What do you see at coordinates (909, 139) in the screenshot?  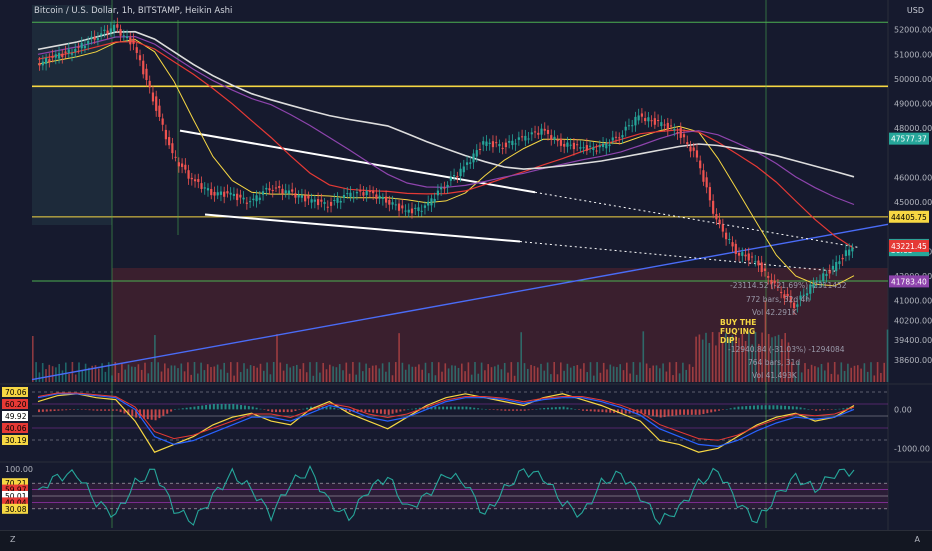 I see `price-tag-label: 47577.37` at bounding box center [909, 139].